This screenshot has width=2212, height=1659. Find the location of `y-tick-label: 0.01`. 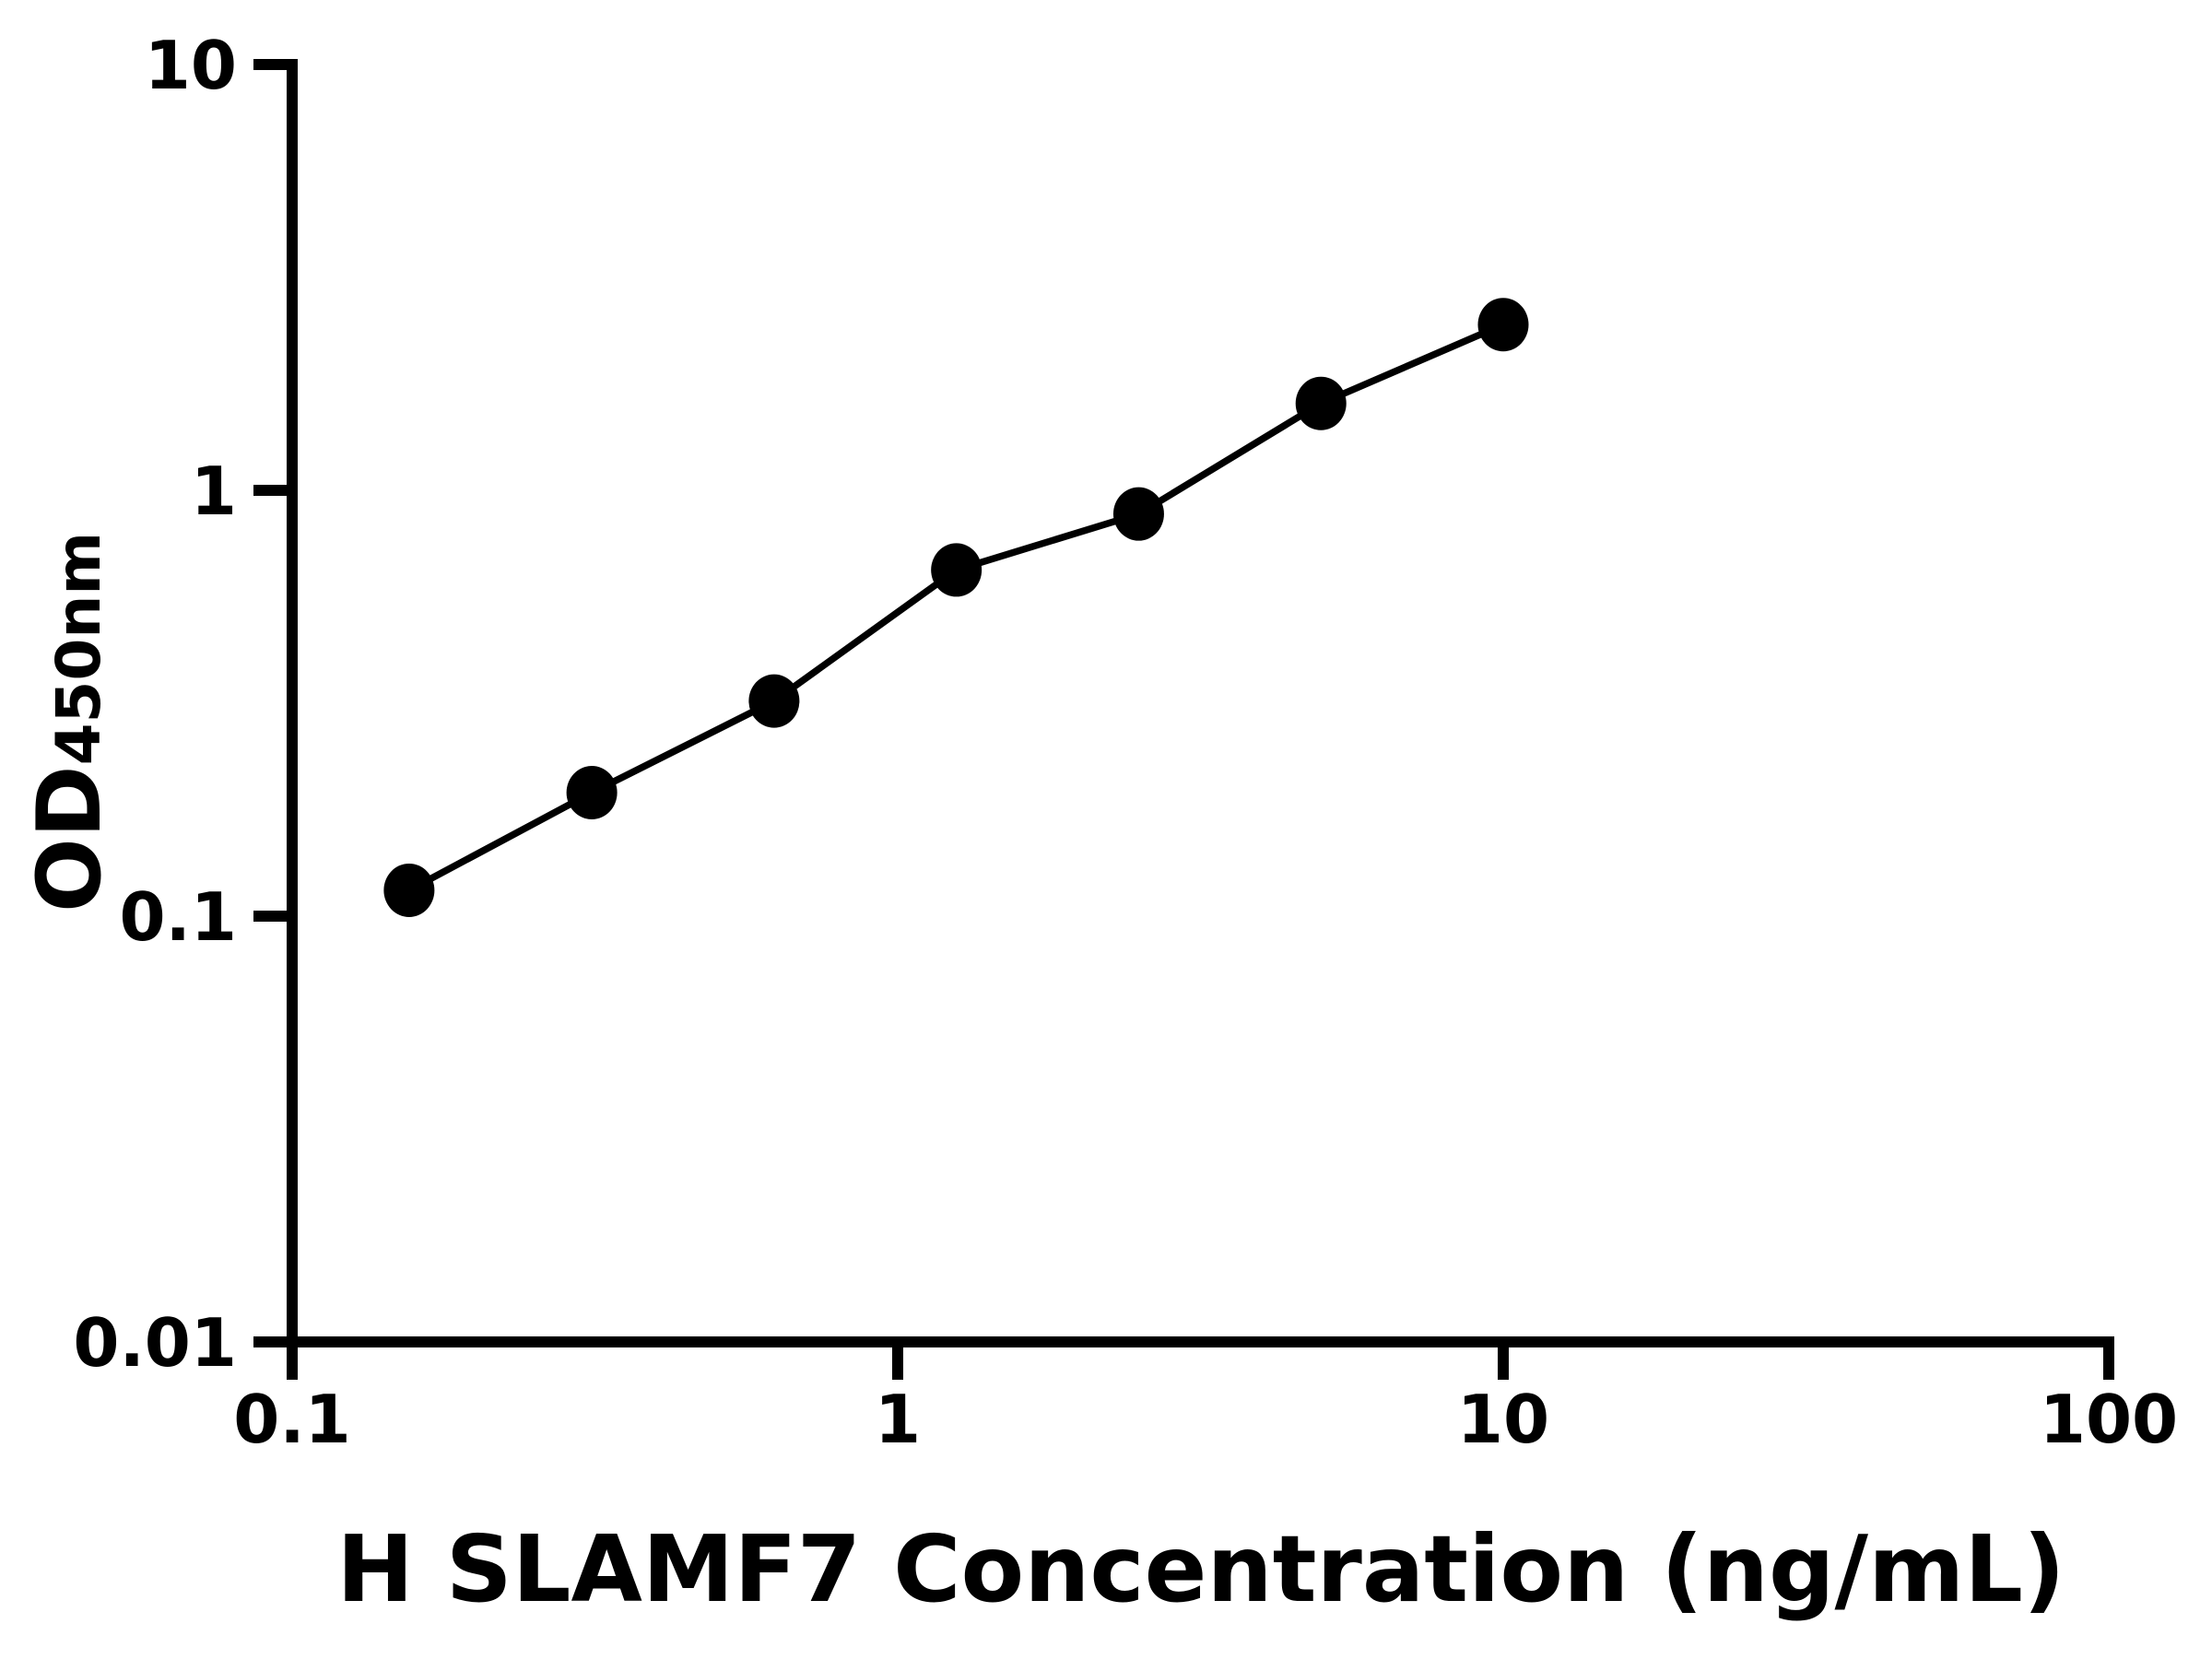

y-tick-label: 0.01 is located at coordinates (155, 1343).